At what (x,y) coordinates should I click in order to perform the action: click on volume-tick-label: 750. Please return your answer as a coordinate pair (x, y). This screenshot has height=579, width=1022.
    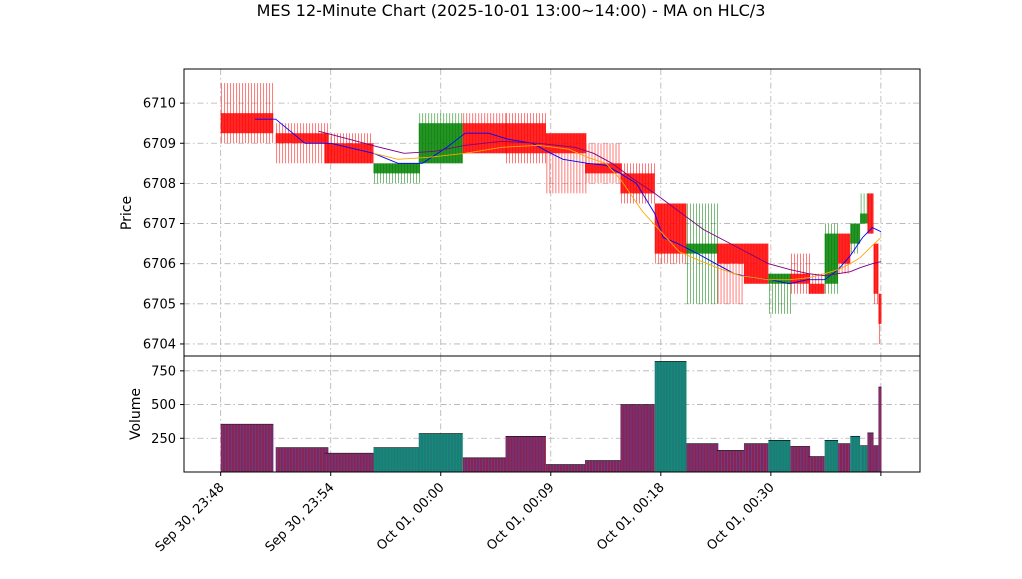
    Looking at the image, I should click on (163, 371).